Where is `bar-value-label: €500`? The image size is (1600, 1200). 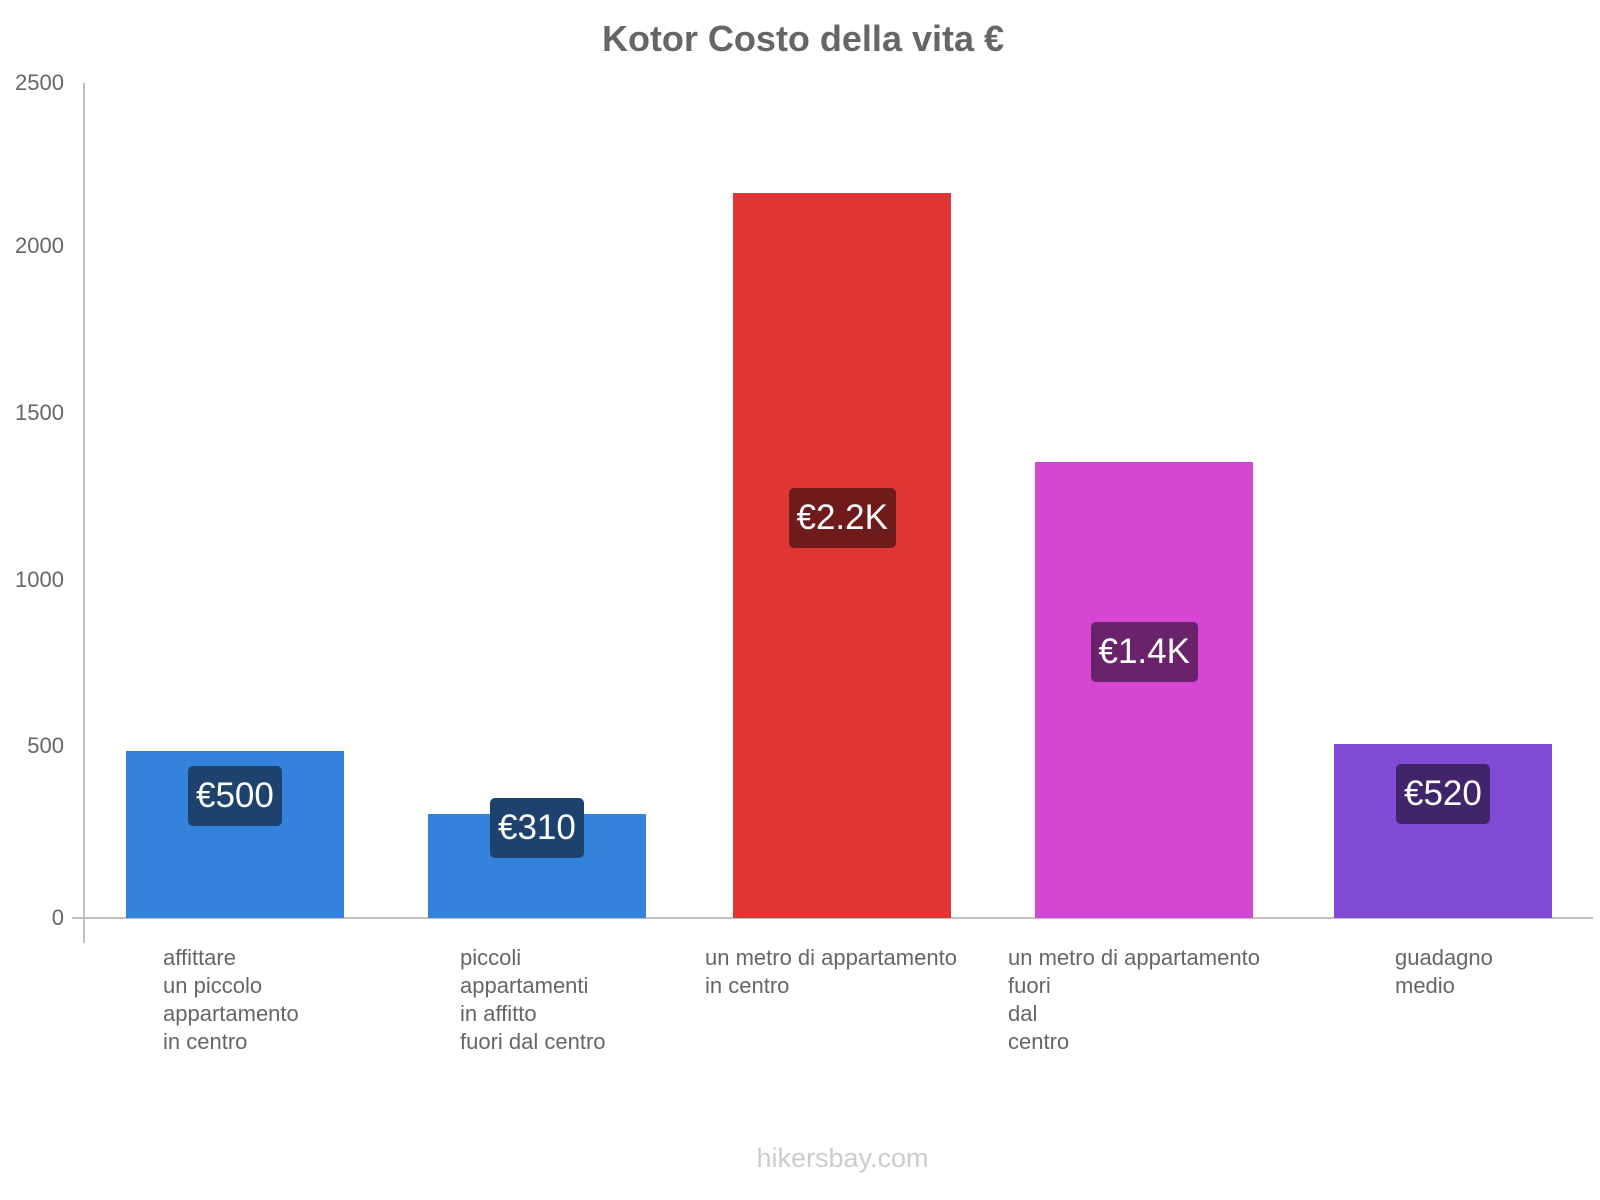
bar-value-label: €500 is located at coordinates (235, 796).